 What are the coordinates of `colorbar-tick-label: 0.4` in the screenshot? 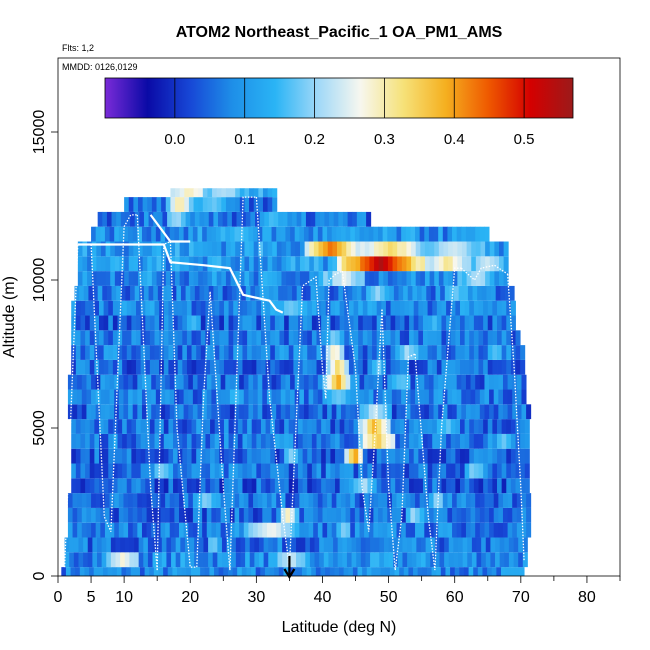 It's located at (454, 139).